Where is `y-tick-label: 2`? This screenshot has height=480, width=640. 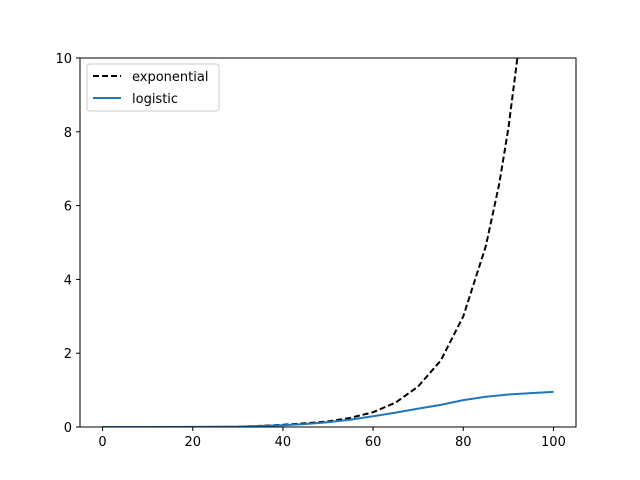
y-tick-label: 2 is located at coordinates (68, 354).